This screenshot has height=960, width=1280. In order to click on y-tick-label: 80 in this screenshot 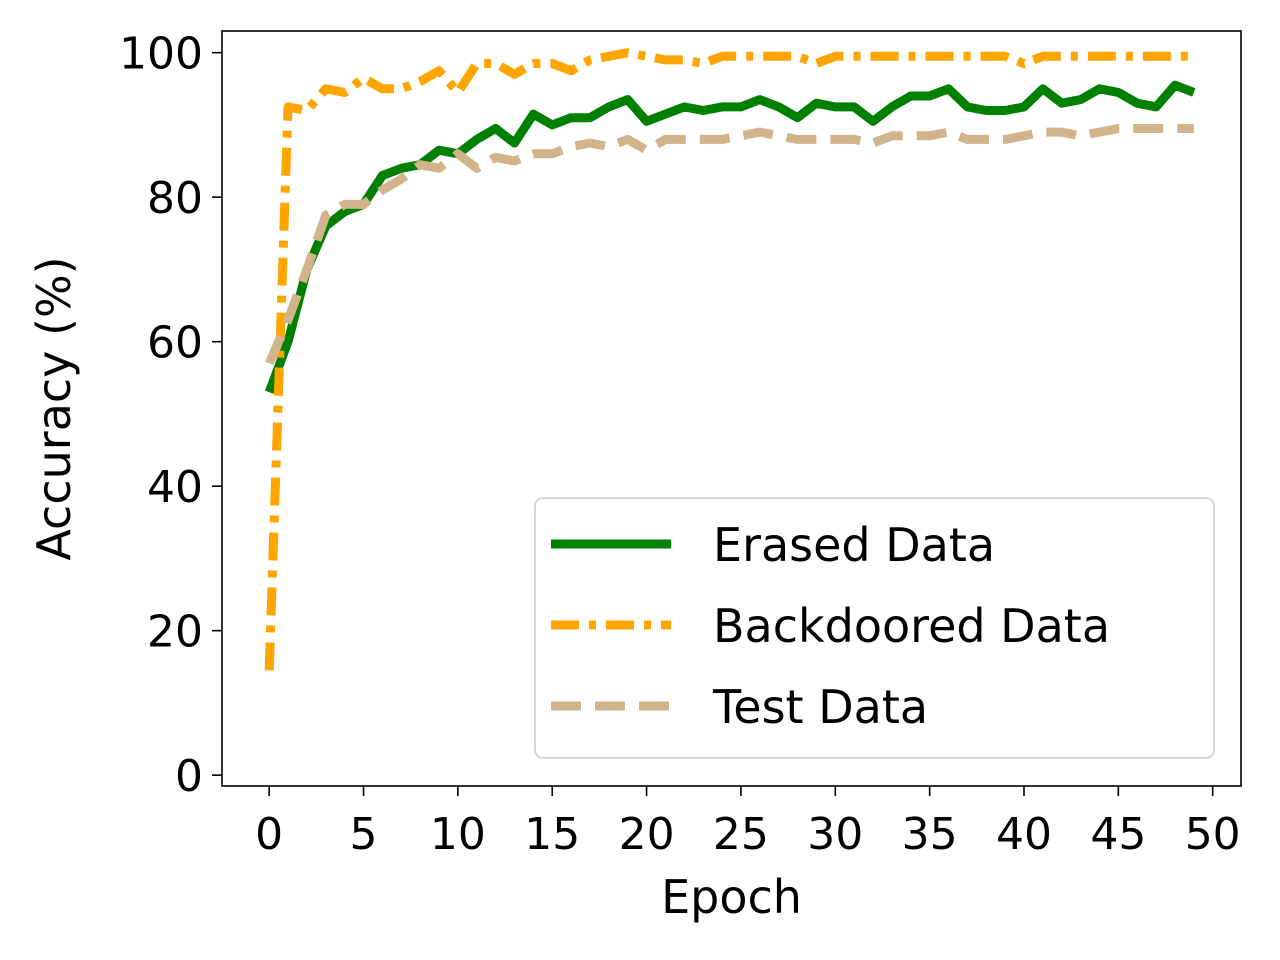, I will do `click(175, 198)`.